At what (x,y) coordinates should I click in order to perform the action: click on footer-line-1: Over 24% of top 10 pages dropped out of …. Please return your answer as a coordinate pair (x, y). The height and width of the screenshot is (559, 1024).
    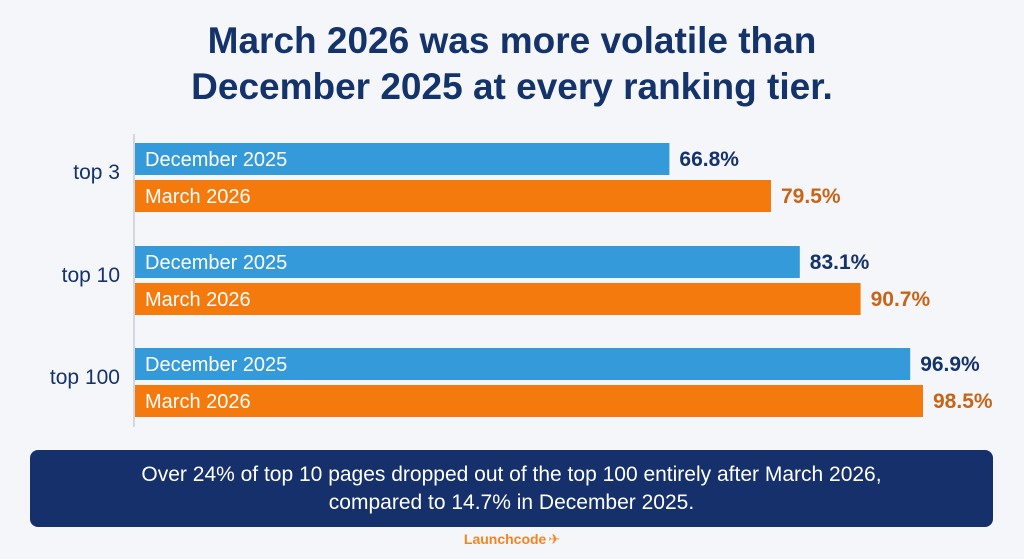
    Looking at the image, I should click on (511, 474).